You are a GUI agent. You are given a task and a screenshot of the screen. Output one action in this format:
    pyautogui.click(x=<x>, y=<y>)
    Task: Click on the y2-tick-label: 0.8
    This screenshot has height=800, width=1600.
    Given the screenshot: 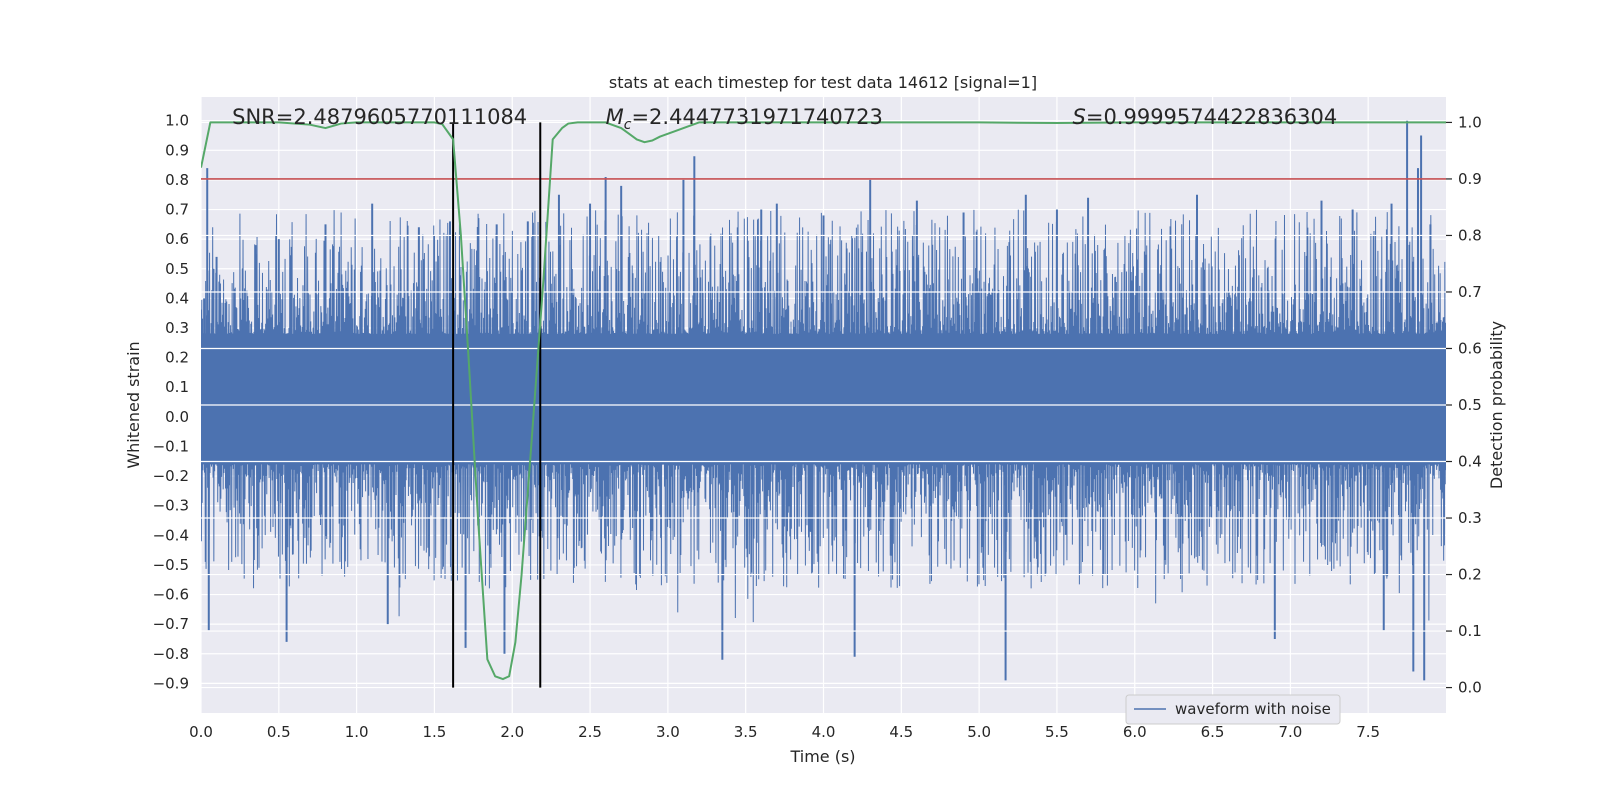 What is the action you would take?
    pyautogui.click(x=1470, y=235)
    